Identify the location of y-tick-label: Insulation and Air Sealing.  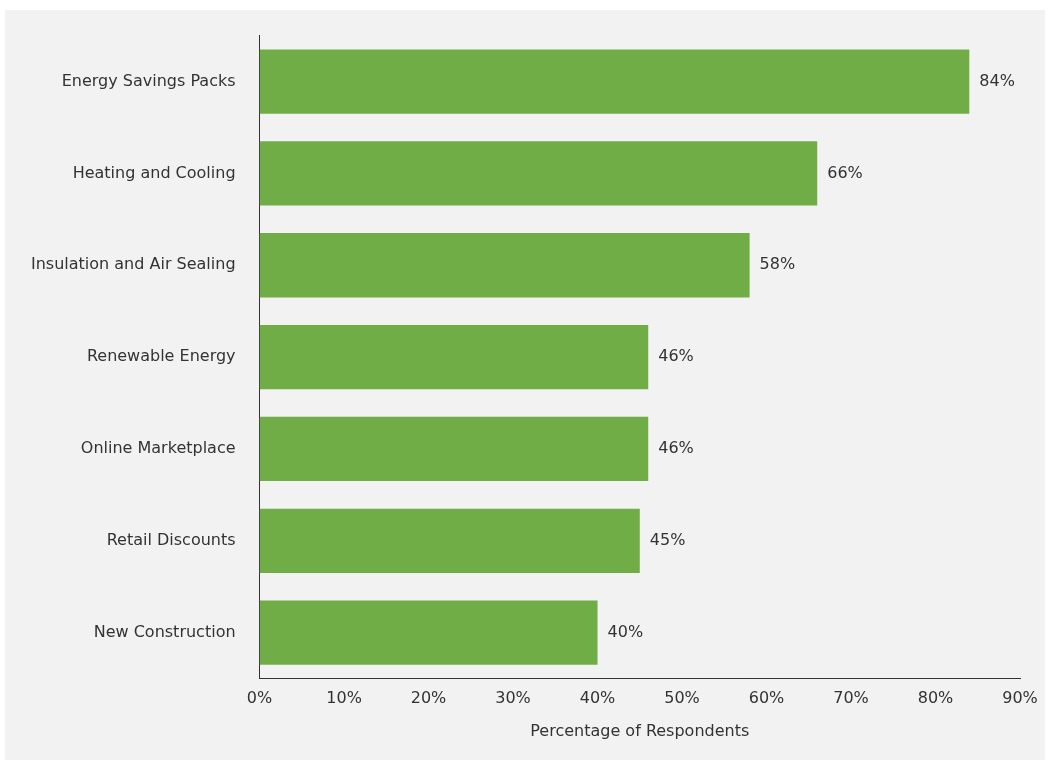
(133, 264).